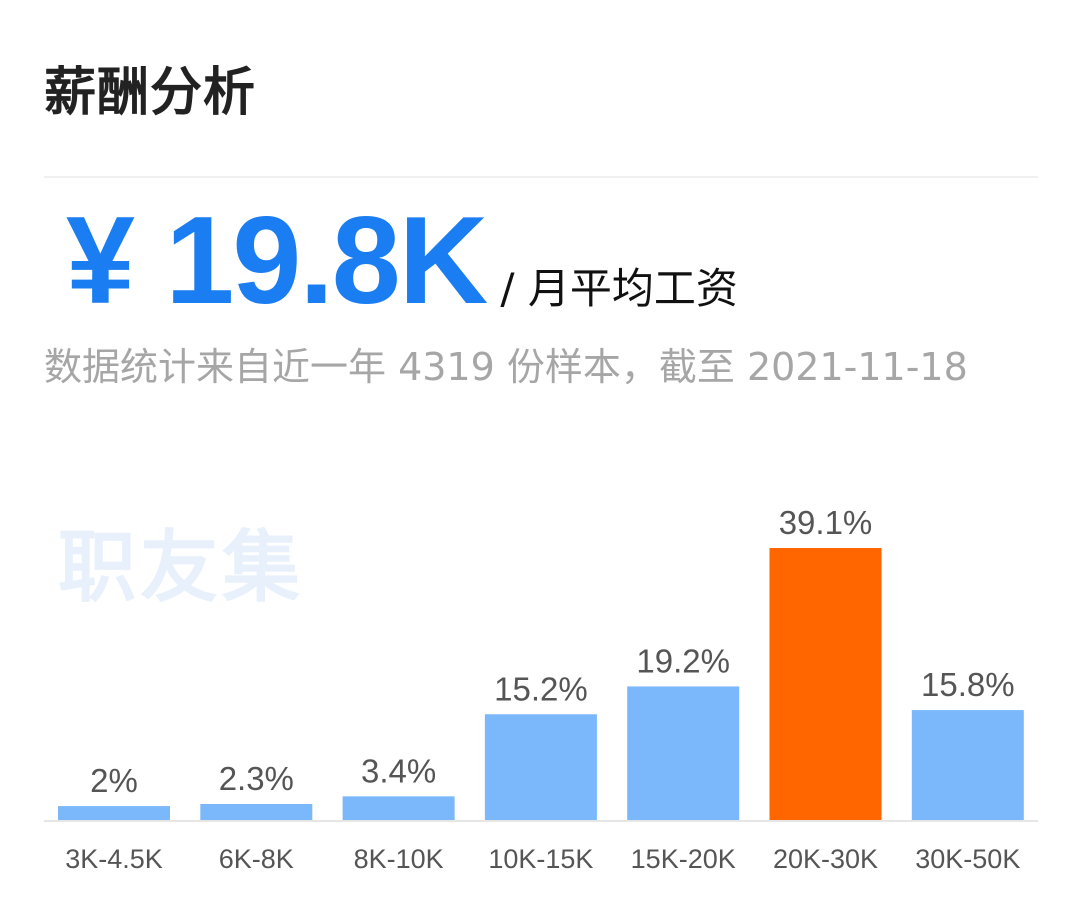 The image size is (1080, 911). Describe the element at coordinates (825, 859) in the screenshot. I see `category-label: 20K-30K` at that location.